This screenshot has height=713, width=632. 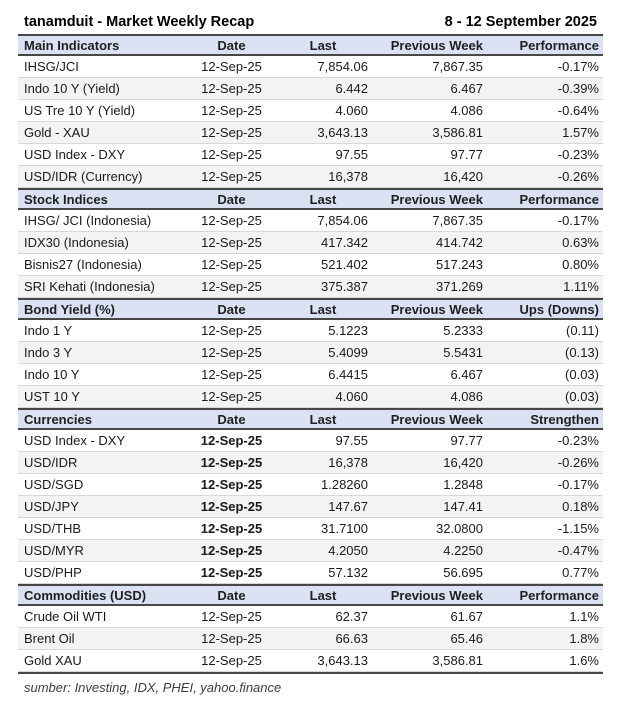 What do you see at coordinates (310, 485) in the screenshot?
I see `table-row: USD/SGD 12-Sep-25 1.28260 1.2848 -0.17%` at bounding box center [310, 485].